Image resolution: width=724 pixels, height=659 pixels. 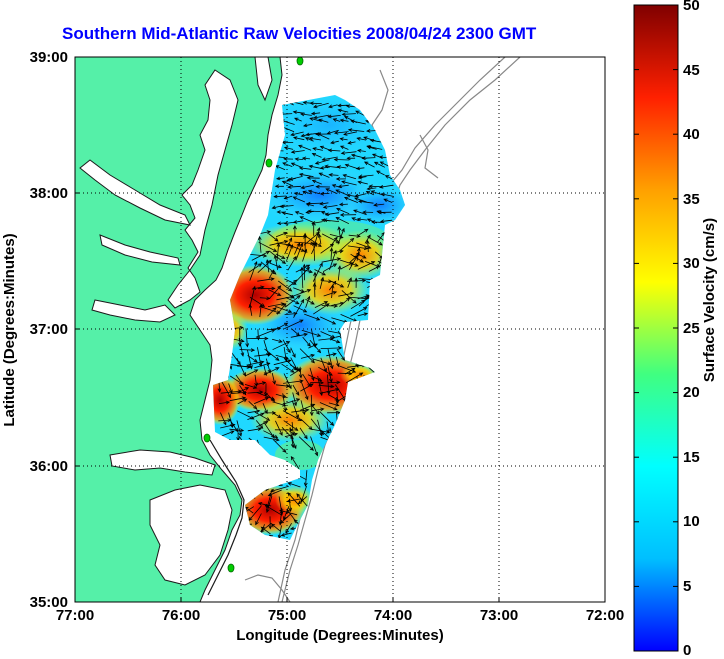 What do you see at coordinates (9, 329) in the screenshot?
I see `y-axis-label: Latitude (Degrees:Minutes)` at bounding box center [9, 329].